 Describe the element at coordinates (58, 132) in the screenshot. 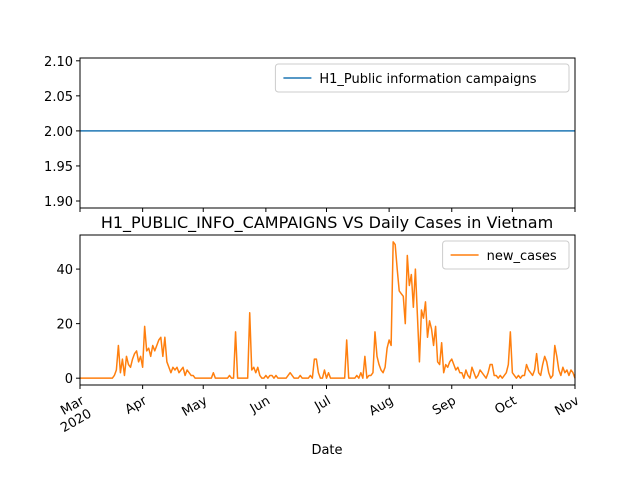

I see `y-tick-label: 2.00` at that location.